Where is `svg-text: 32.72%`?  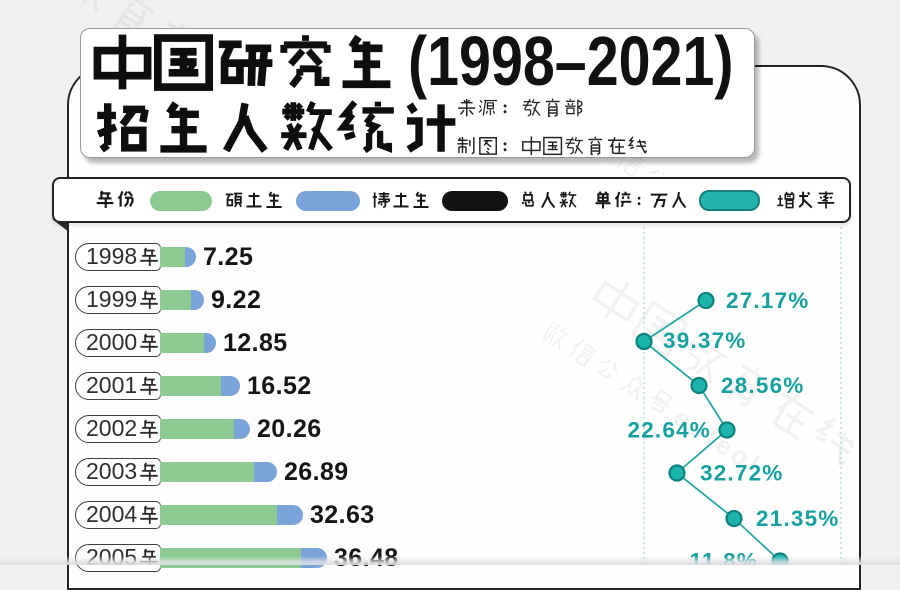 svg-text: 32.72% is located at coordinates (742, 473).